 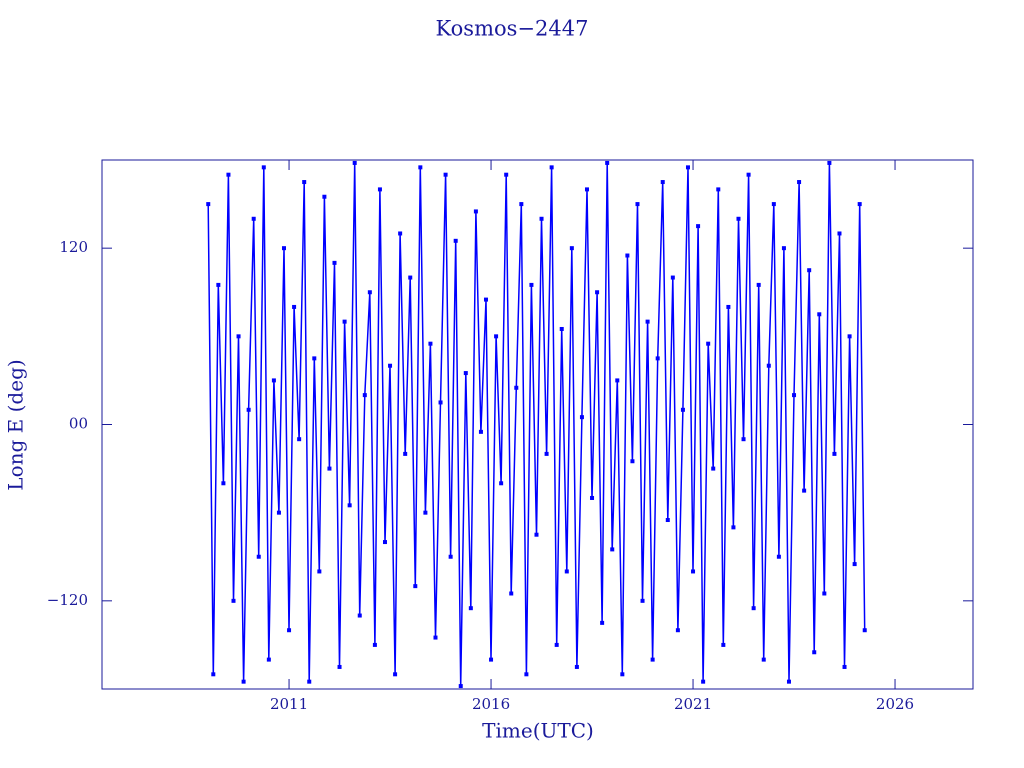 I want to click on chart-title: Kosmos−2447, so click(x=512, y=29).